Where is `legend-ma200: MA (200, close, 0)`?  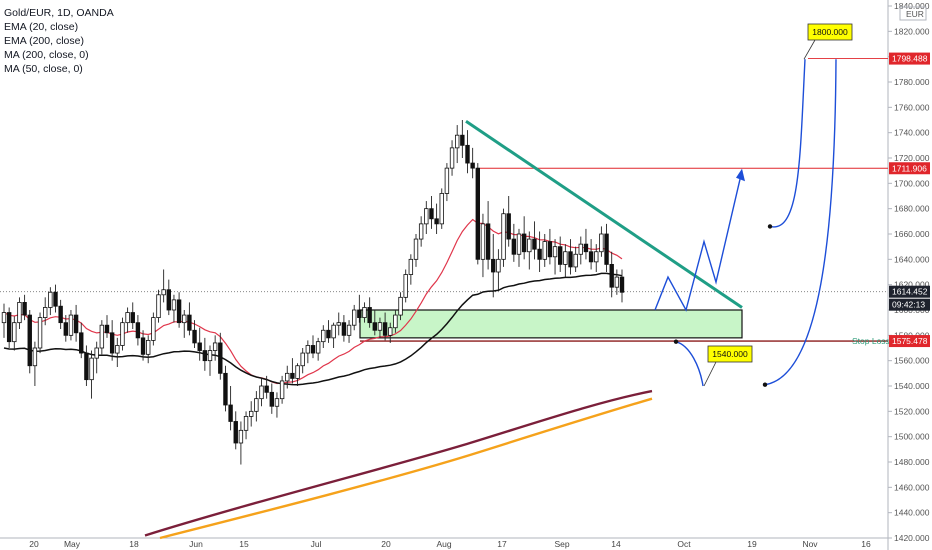
legend-ma200: MA (200, close, 0) is located at coordinates (46, 55).